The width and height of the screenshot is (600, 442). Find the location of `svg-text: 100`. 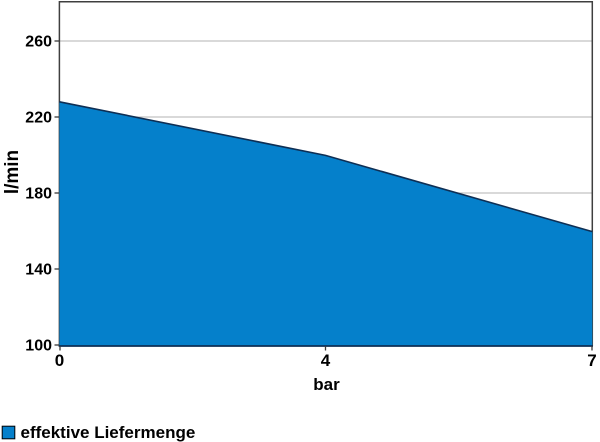

svg-text: 100 is located at coordinates (38, 346).